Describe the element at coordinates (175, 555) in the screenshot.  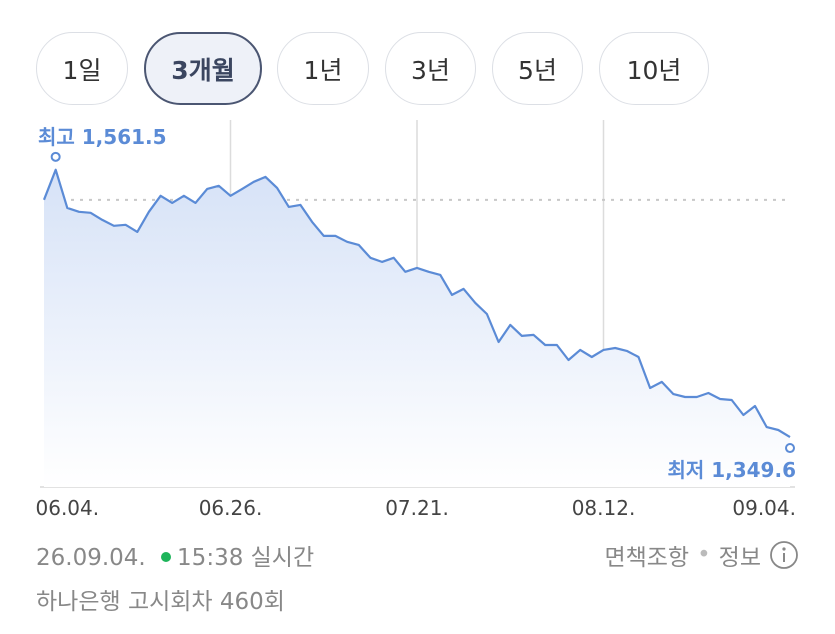
I see `date-row: 26.09.04. 15:38 실시간` at that location.